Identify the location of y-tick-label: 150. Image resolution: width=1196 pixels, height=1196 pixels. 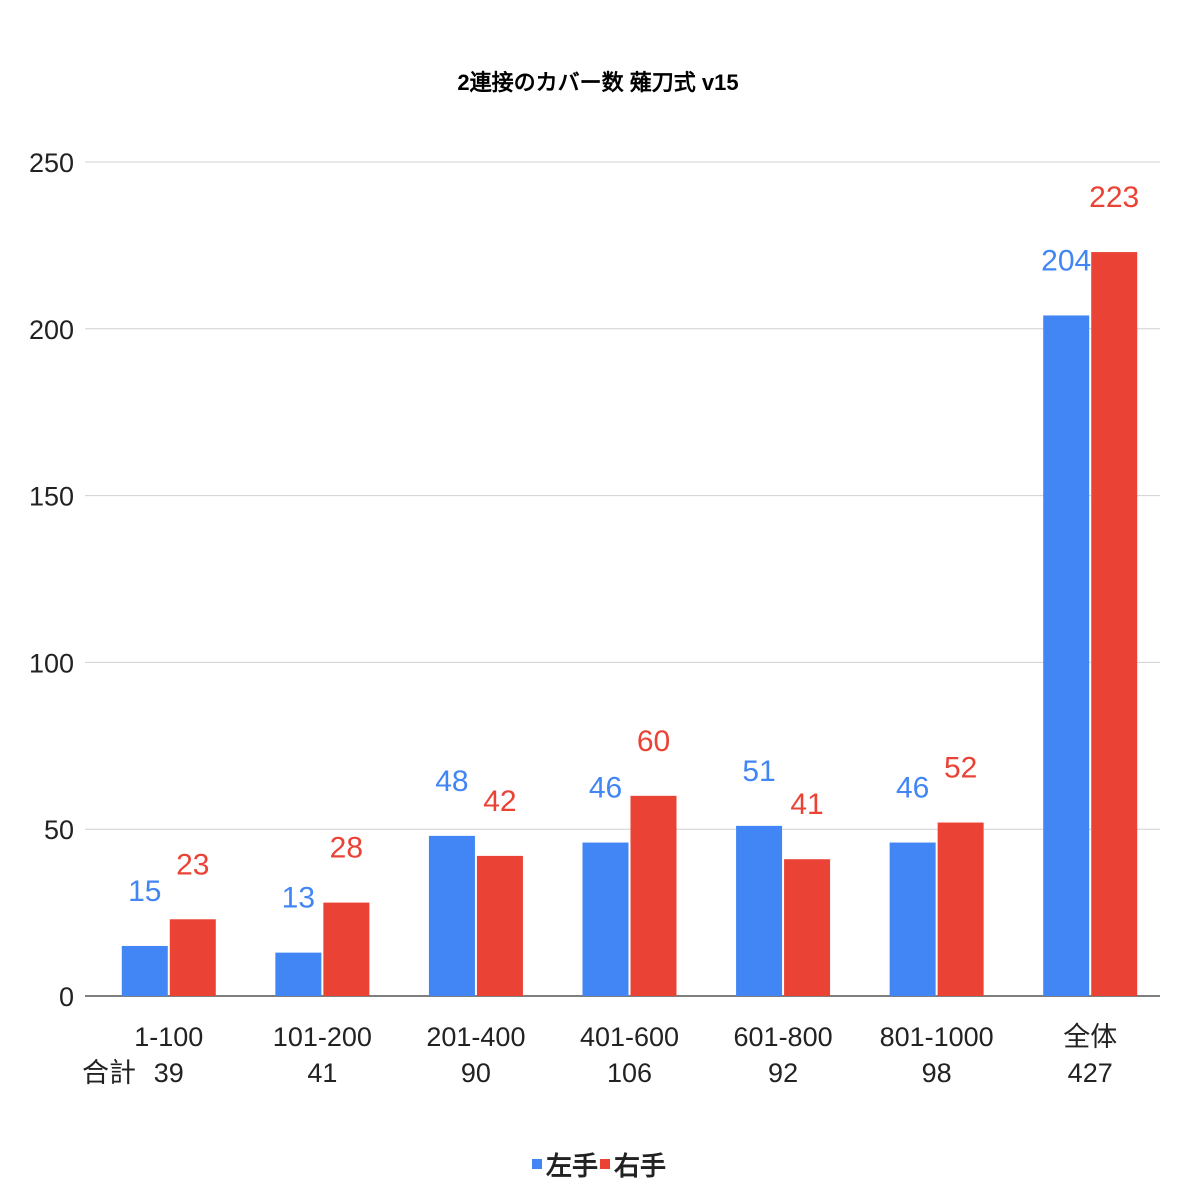
(51, 497).